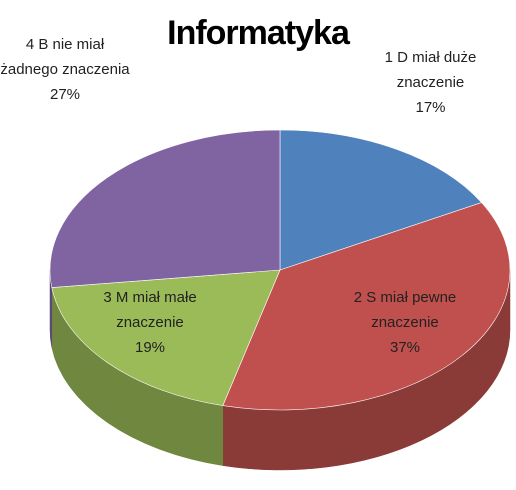 The height and width of the screenshot is (490, 516). Describe the element at coordinates (65, 94) in the screenshot. I see `value-label: 27%` at that location.